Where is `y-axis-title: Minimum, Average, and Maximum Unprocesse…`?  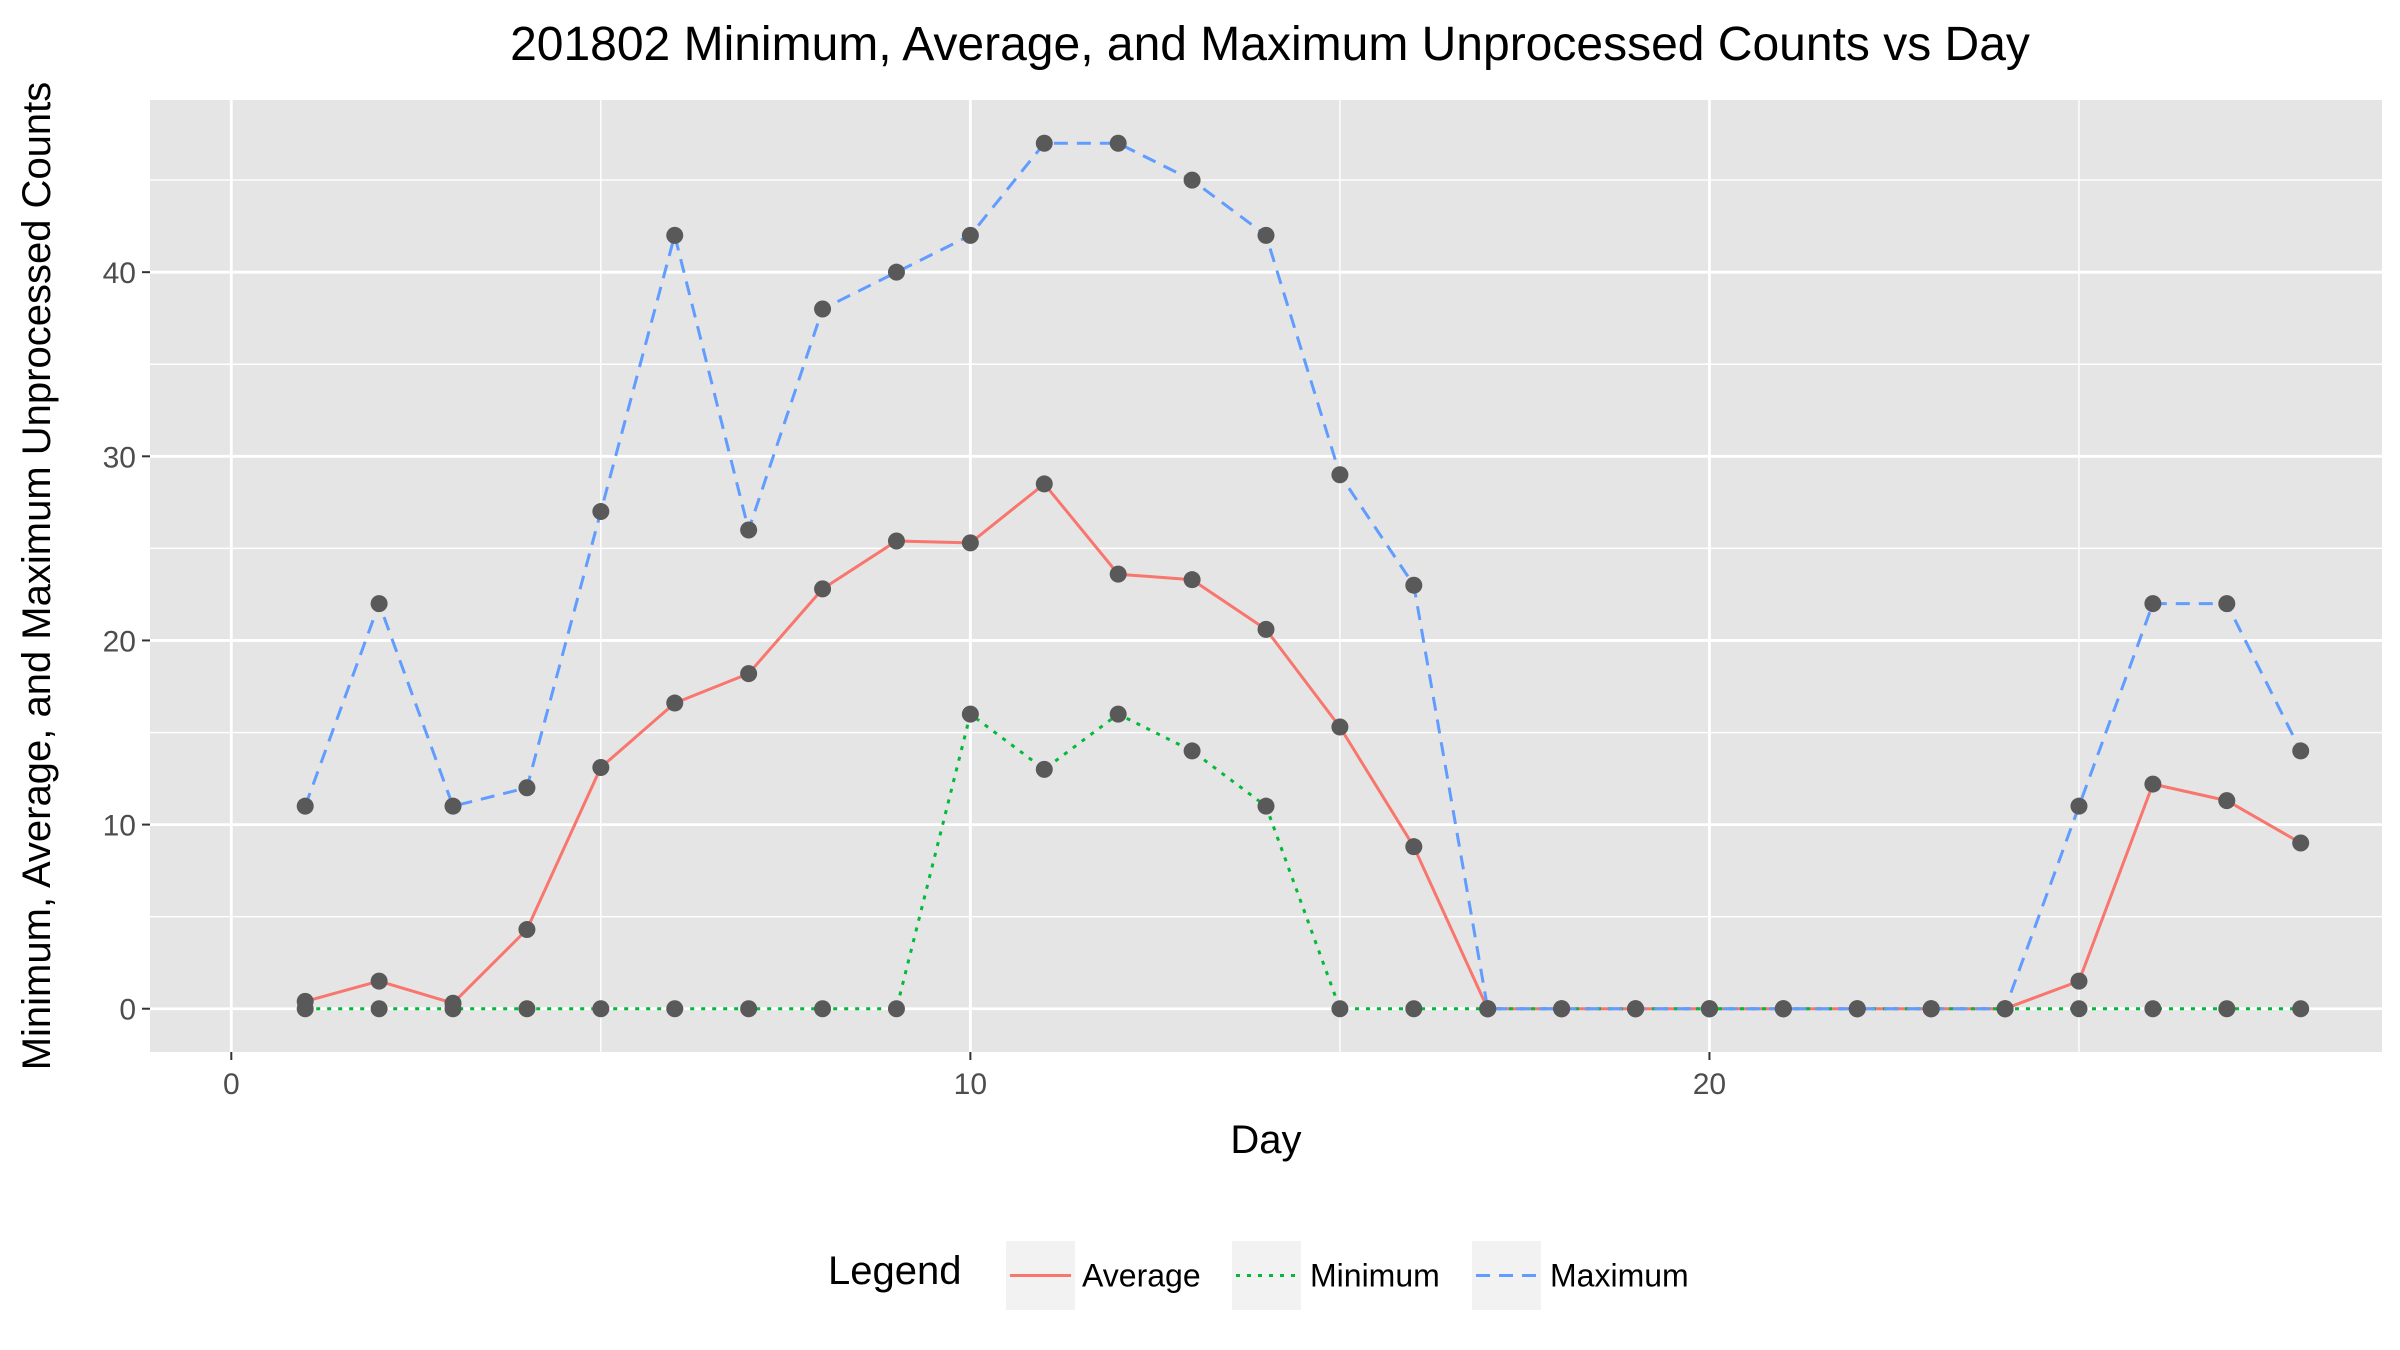
y-axis-title: Minimum, Average, and Maximum Unprocesse… is located at coordinates (37, 576).